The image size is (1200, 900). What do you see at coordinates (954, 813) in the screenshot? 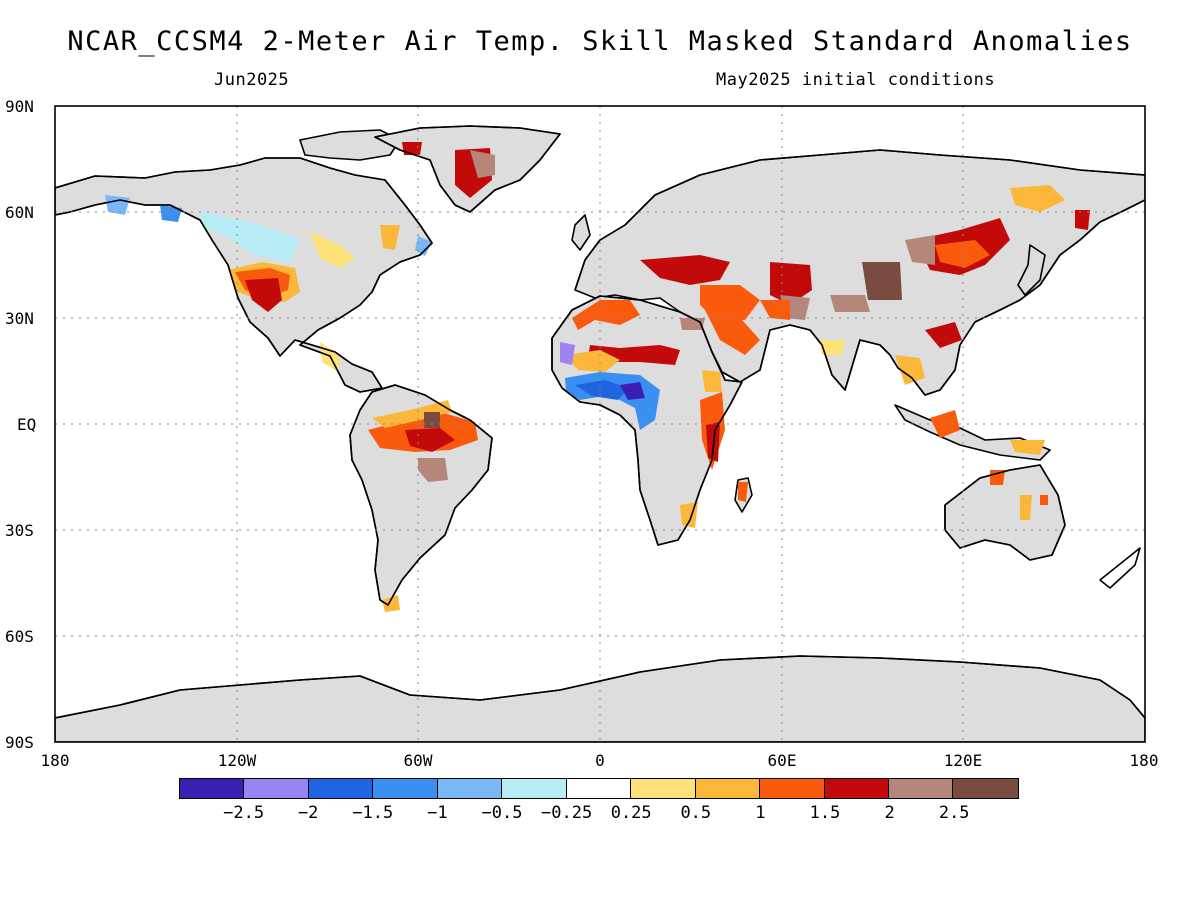
I see `colorbar-label-11: 2.5` at bounding box center [954, 813].